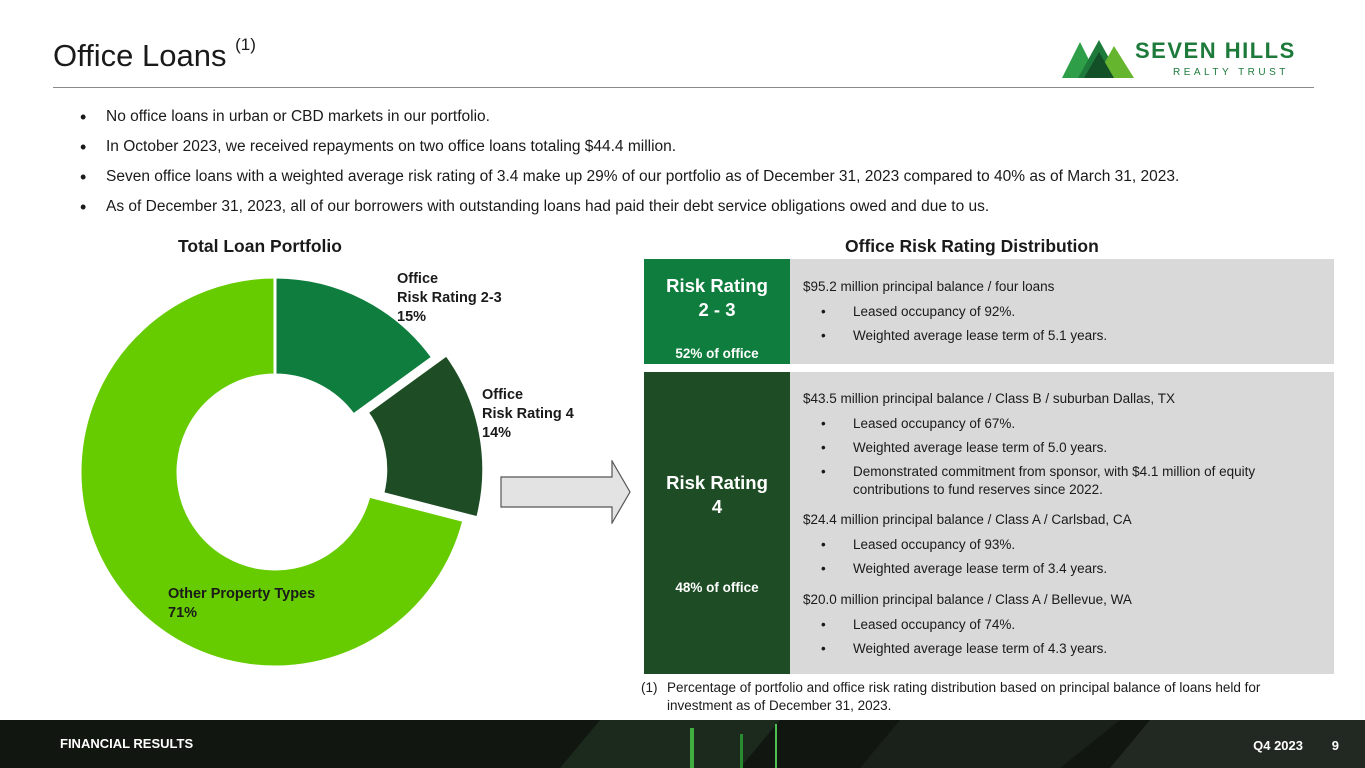 The width and height of the screenshot is (1365, 768). Describe the element at coordinates (242, 603) in the screenshot. I see `slice-label-other-property: Other Property Types 71%` at that location.